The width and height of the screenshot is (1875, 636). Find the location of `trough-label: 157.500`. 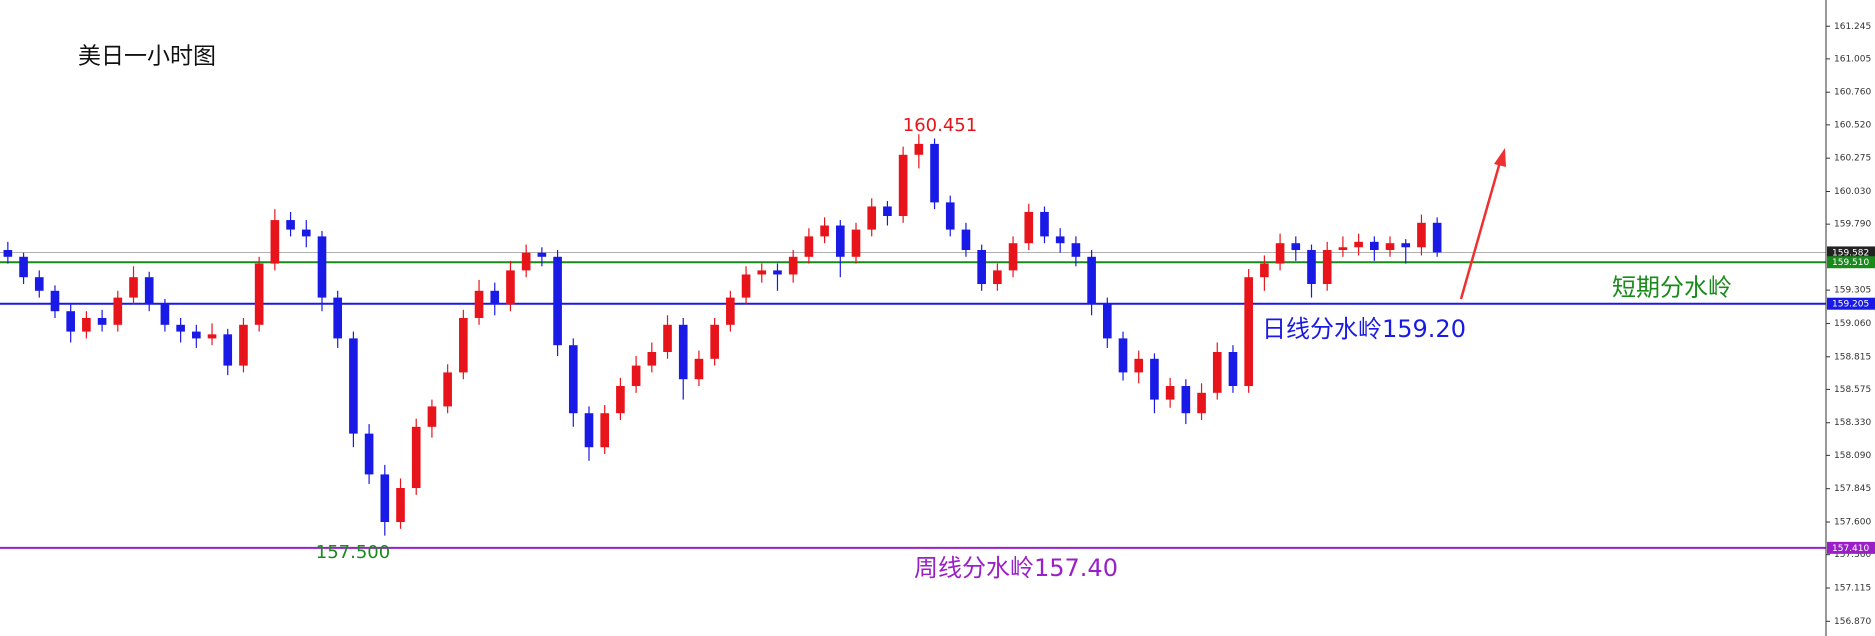

trough-label: 157.500 is located at coordinates (353, 552).